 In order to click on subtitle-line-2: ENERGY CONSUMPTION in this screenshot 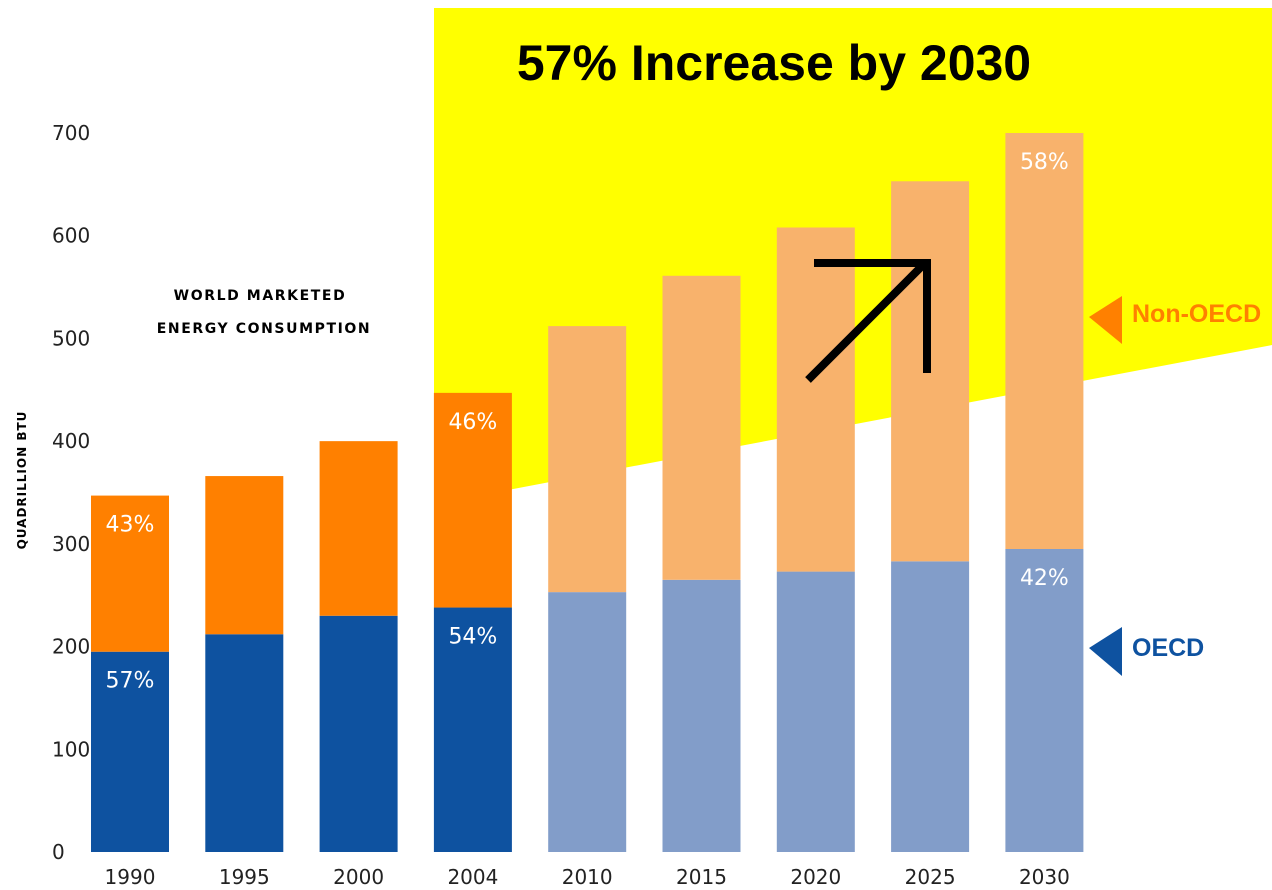, I will do `click(264, 329)`.